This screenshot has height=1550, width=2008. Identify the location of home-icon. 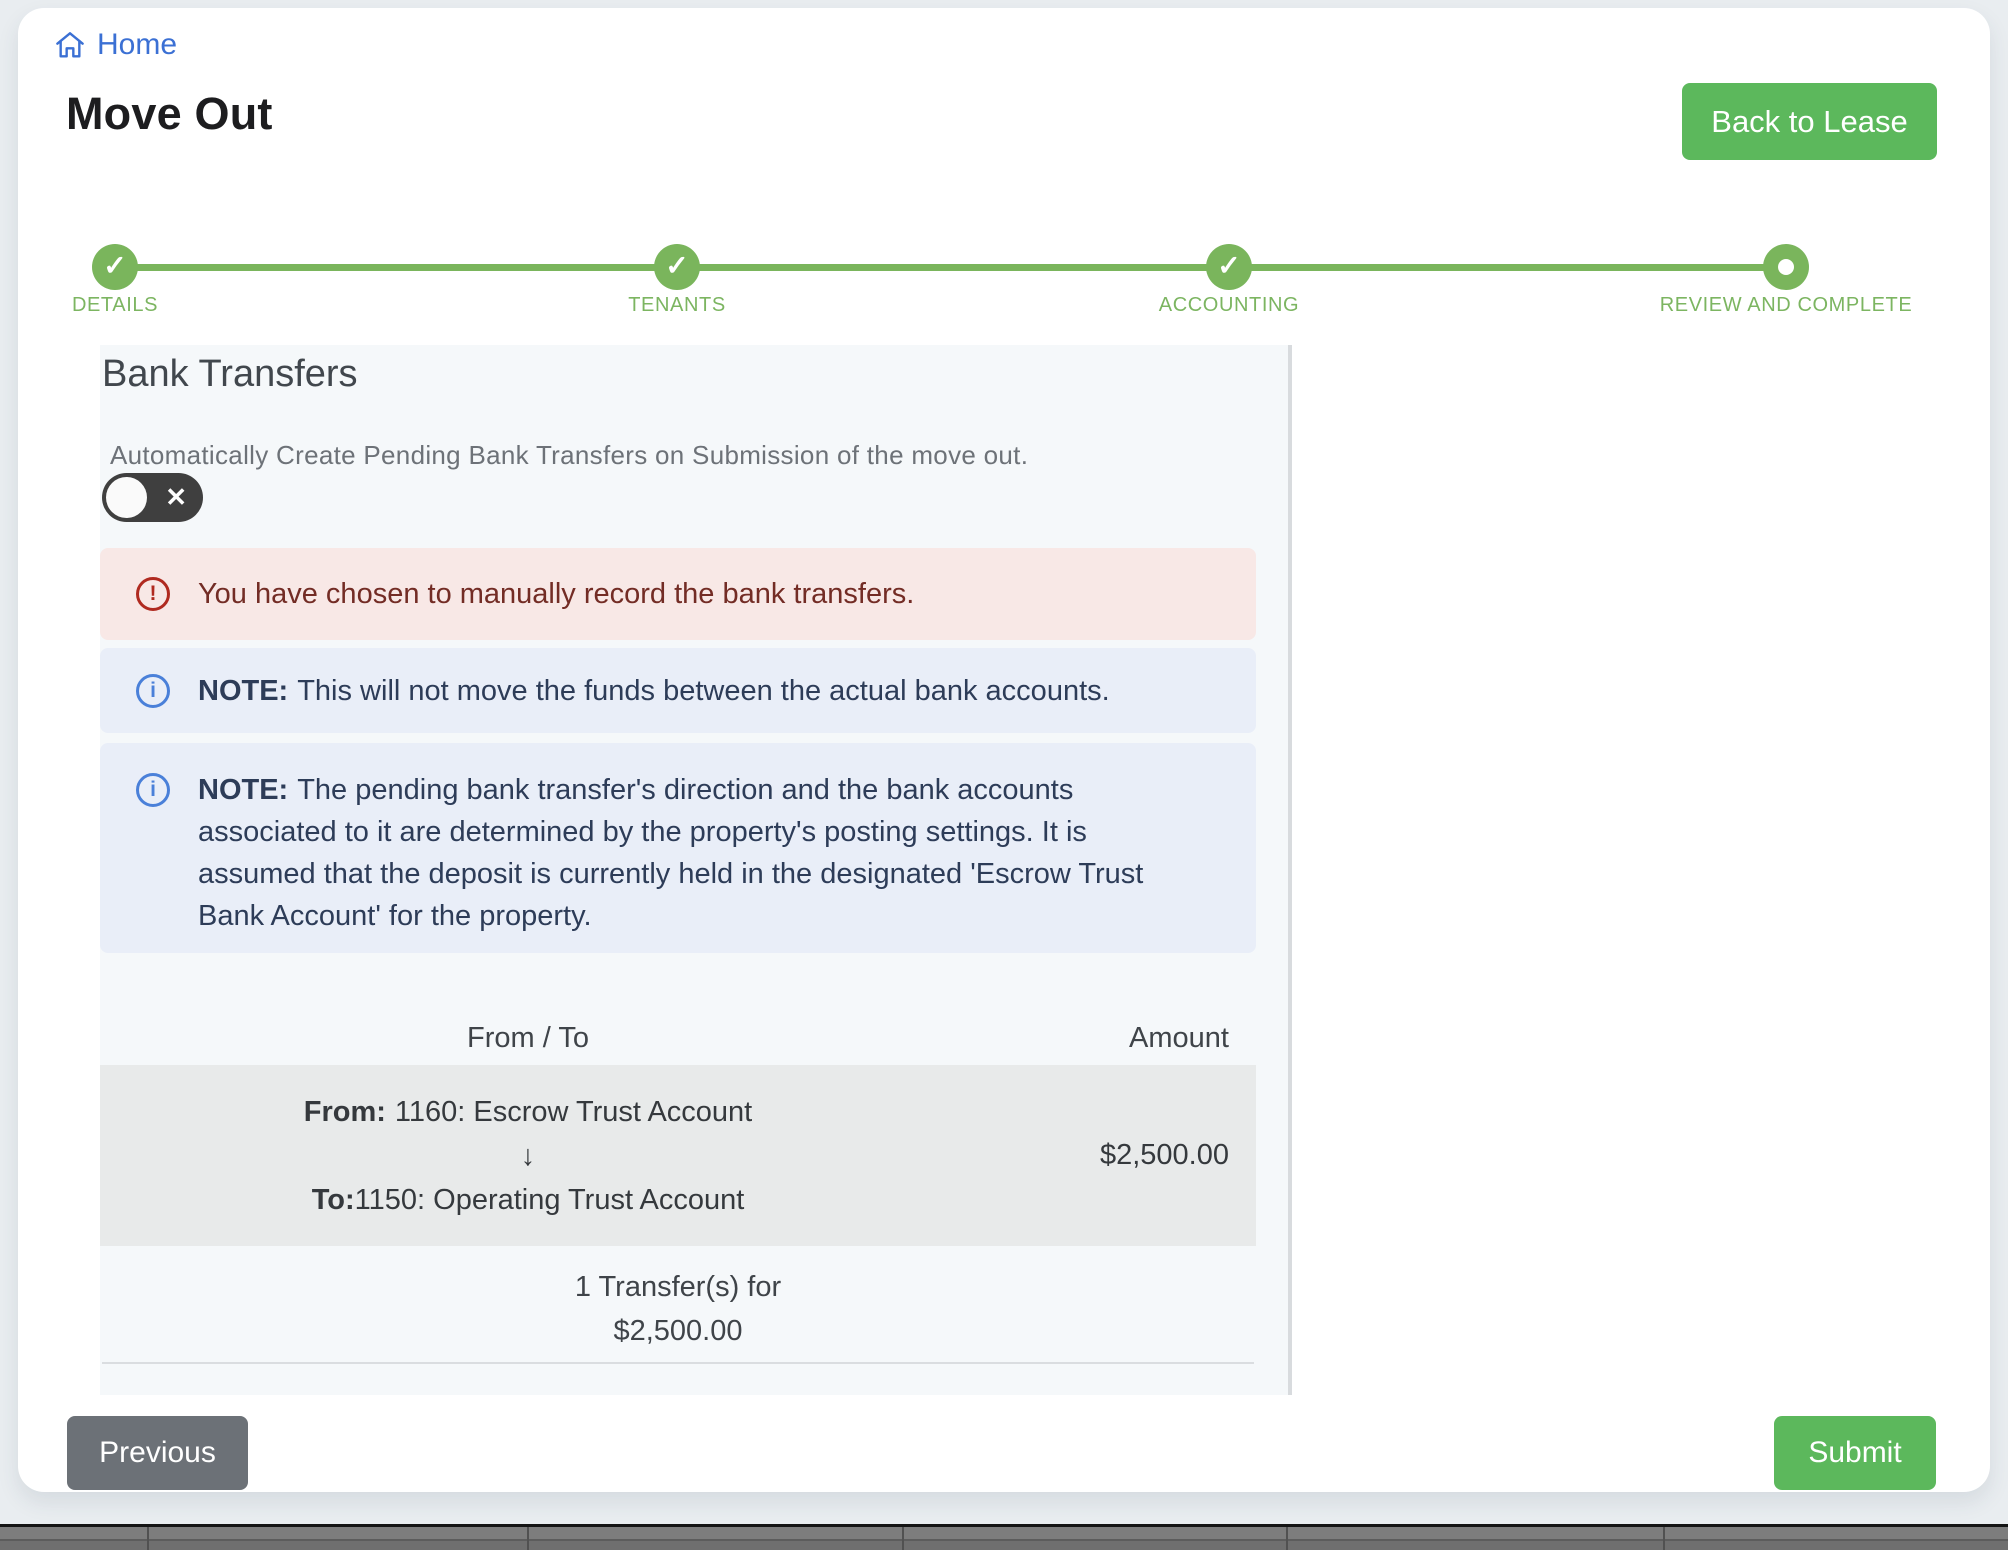
(70, 45).